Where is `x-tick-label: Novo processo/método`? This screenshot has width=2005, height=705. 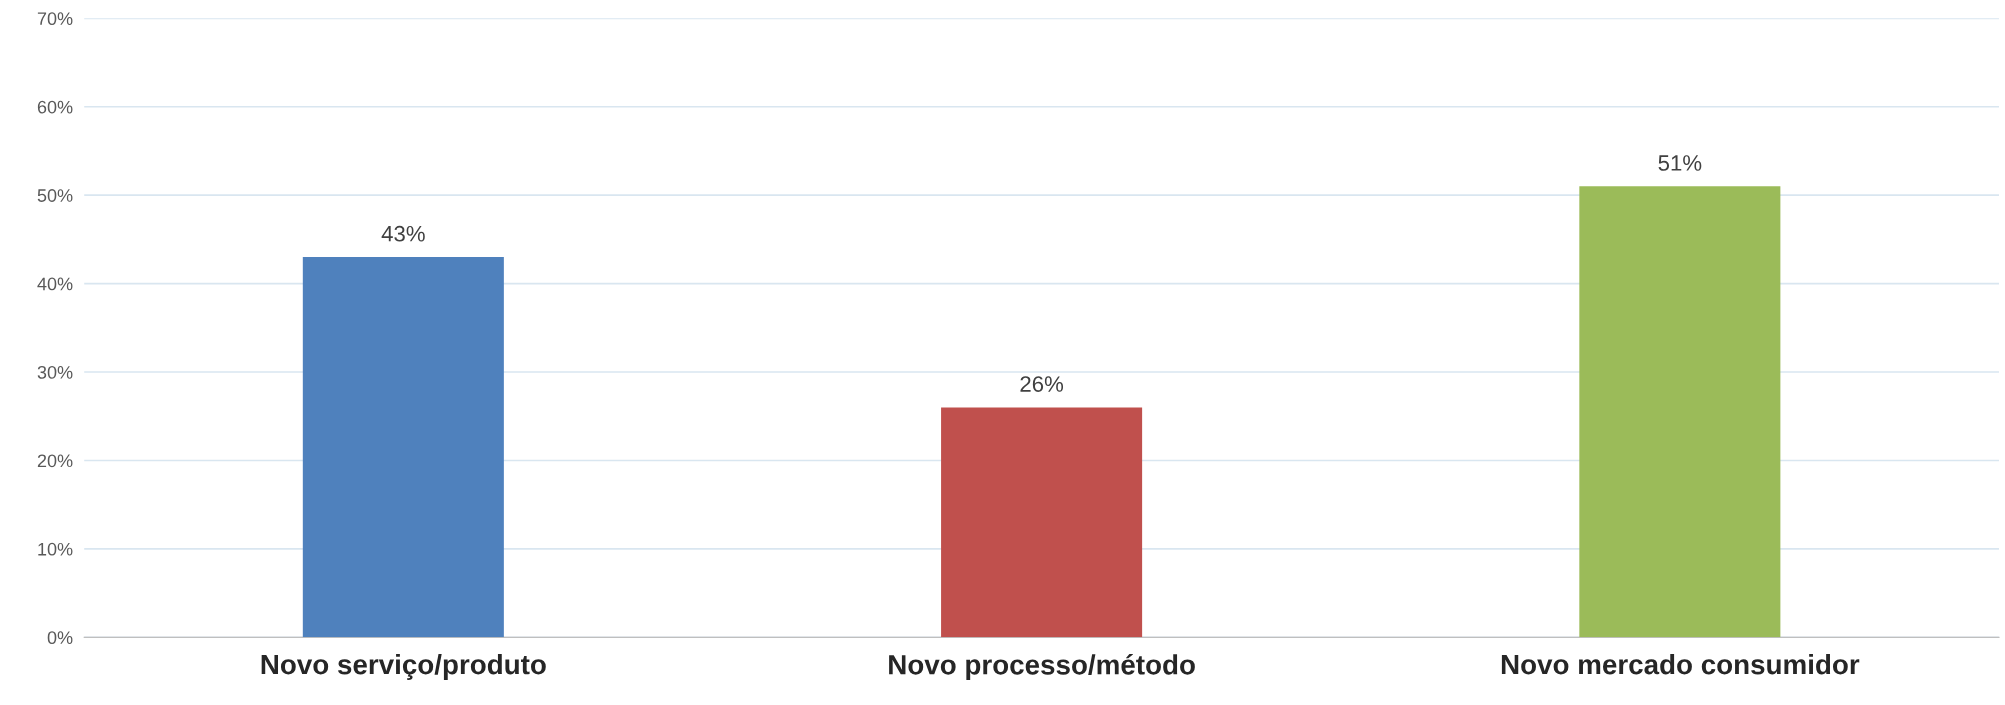
x-tick-label: Novo processo/método is located at coordinates (1042, 667).